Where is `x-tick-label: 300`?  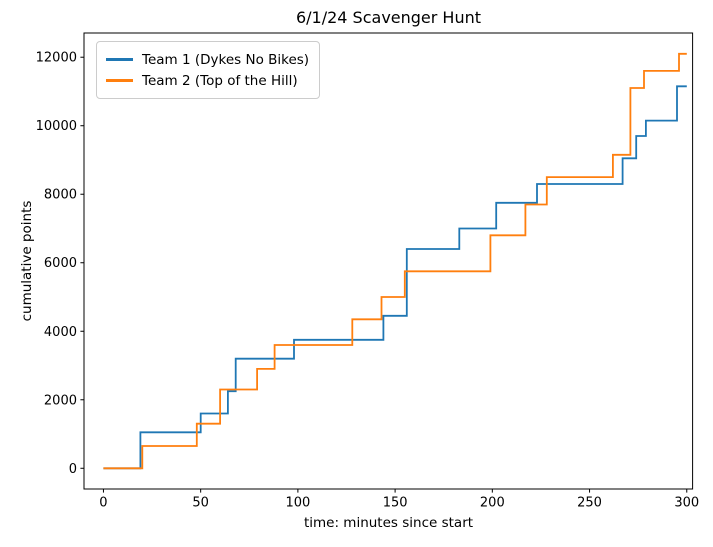 x-tick-label: 300 is located at coordinates (686, 503).